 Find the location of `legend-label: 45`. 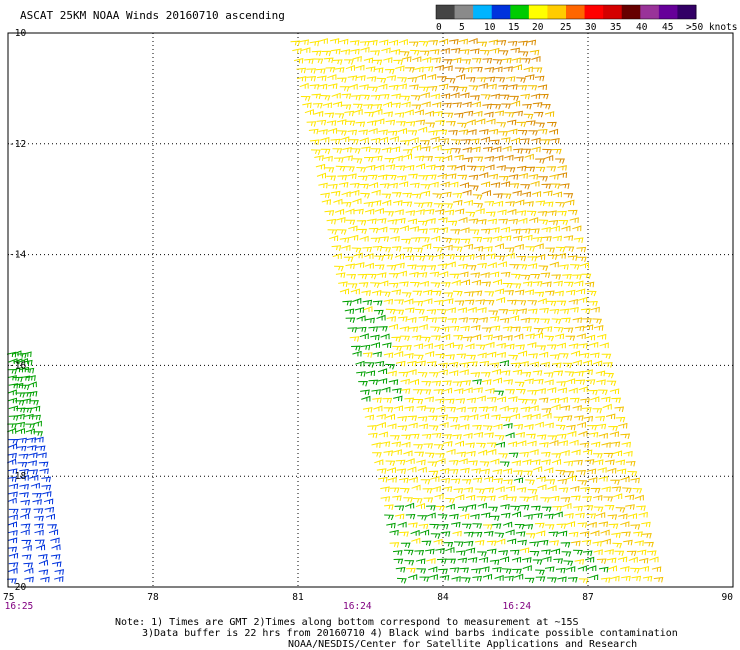

legend-label: 45 is located at coordinates (667, 27).